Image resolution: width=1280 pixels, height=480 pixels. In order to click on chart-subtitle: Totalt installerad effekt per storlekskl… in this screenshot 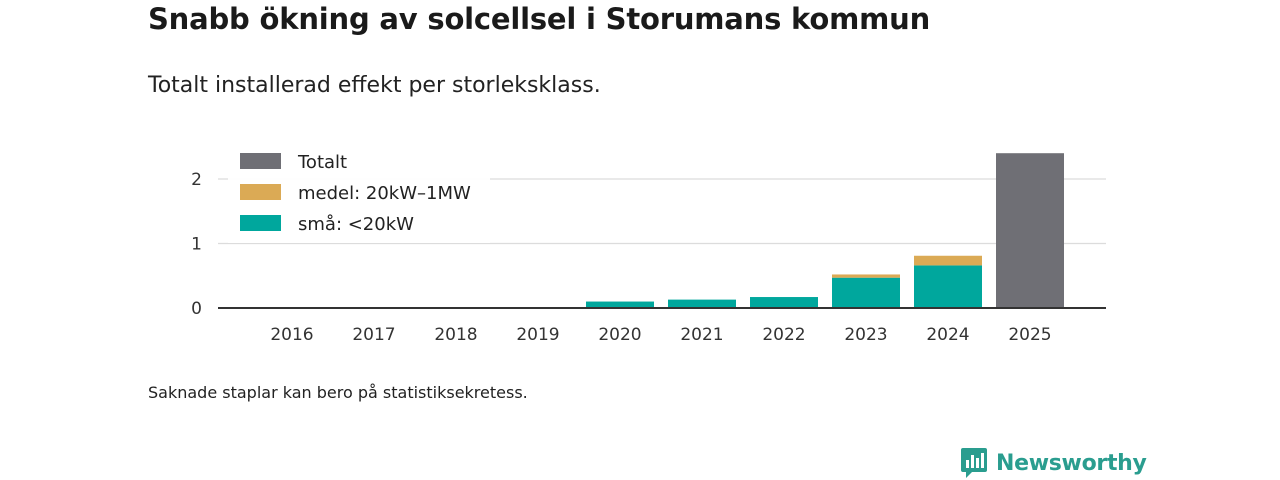, I will do `click(374, 85)`.